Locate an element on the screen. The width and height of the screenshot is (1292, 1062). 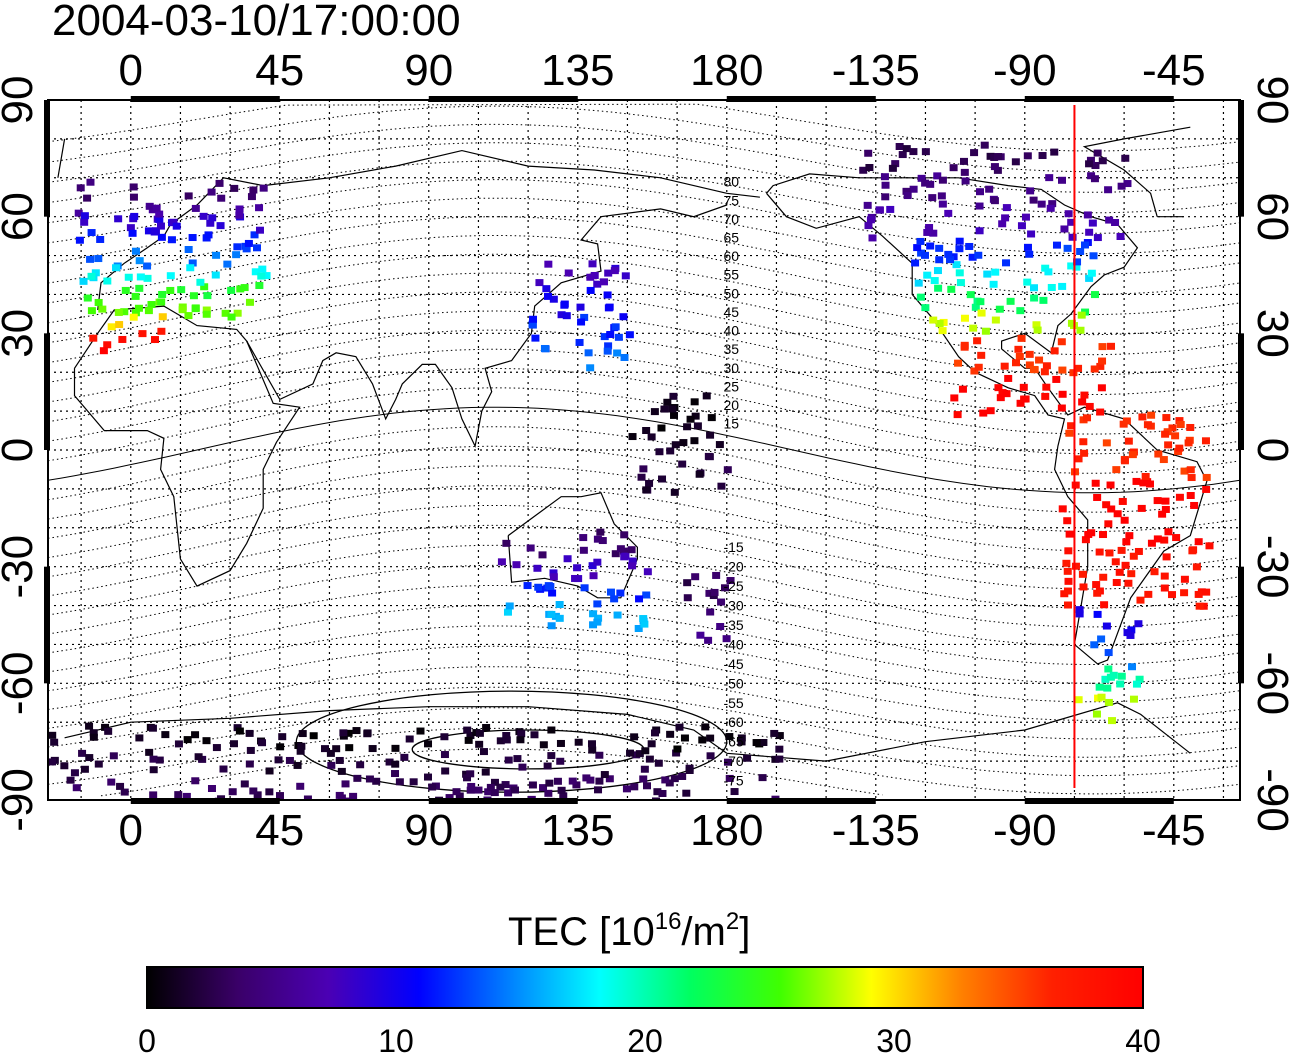
colorbar-tick-label: 10 is located at coordinates (396, 1040).